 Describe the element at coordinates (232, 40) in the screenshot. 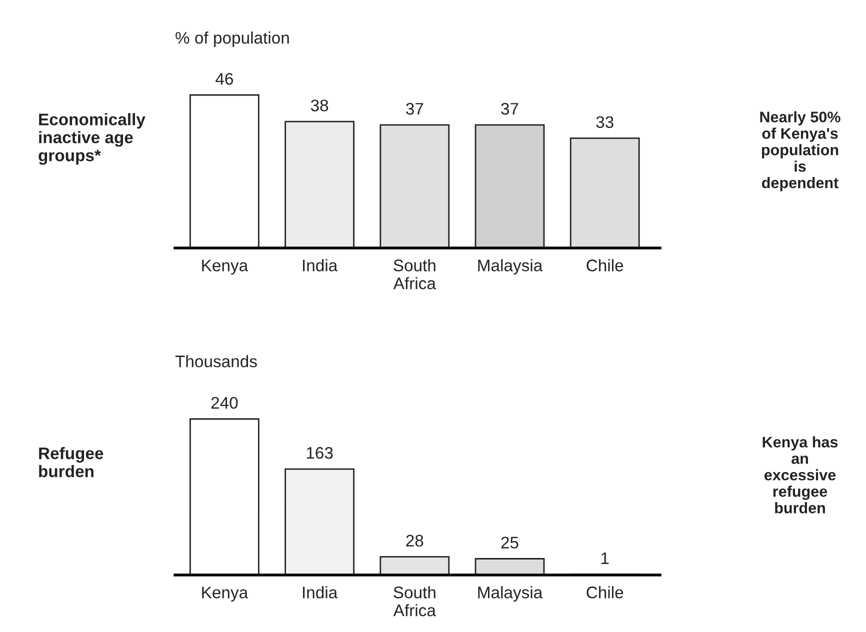

I see `chart-subtitle: % of population` at that location.